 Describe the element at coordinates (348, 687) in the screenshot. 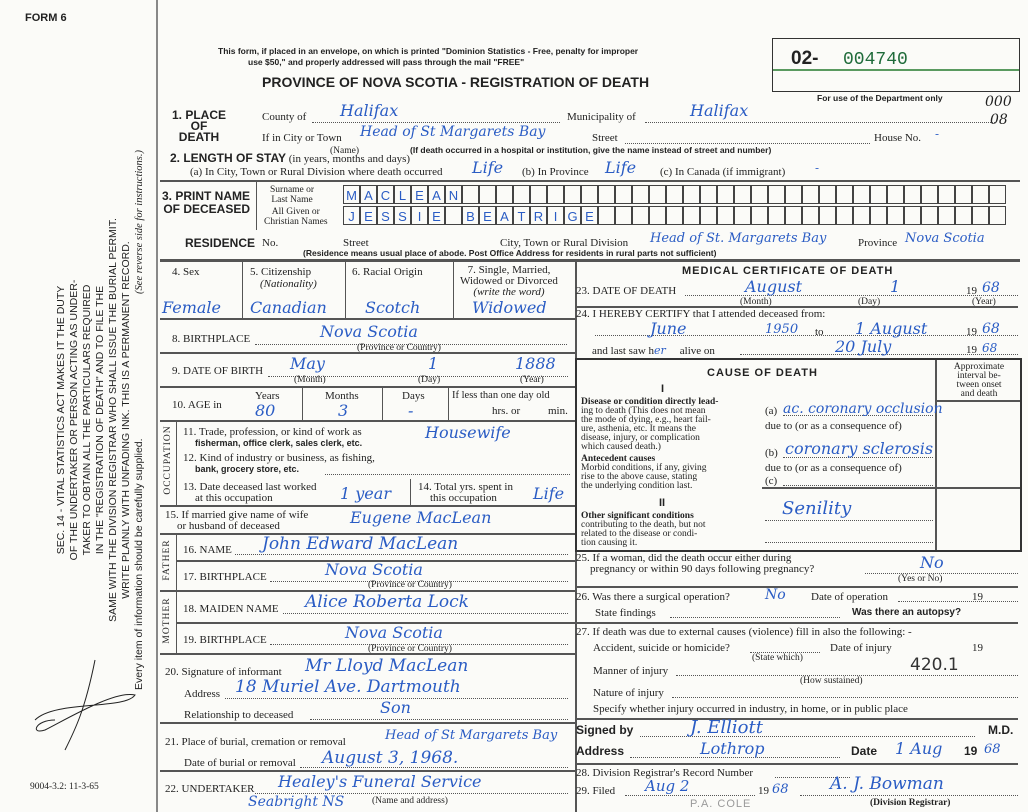

I see `informant-address: 18 Muriel Ave. Dartmouth` at that location.